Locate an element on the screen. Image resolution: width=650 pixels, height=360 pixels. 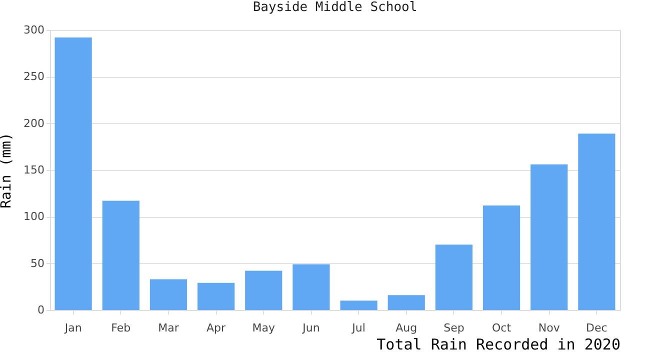
x-tick-label: Jan is located at coordinates (73, 328).